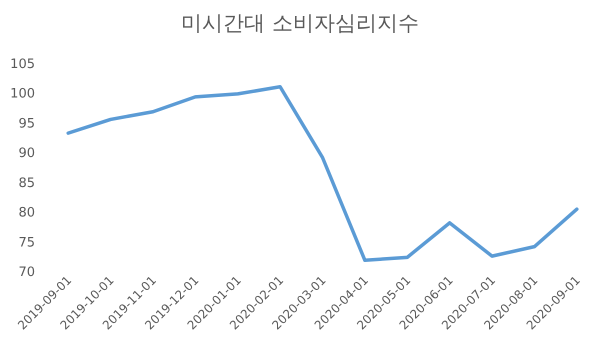  What do you see at coordinates (26, 154) in the screenshot?
I see `y-tick-label: 90` at bounding box center [26, 154].